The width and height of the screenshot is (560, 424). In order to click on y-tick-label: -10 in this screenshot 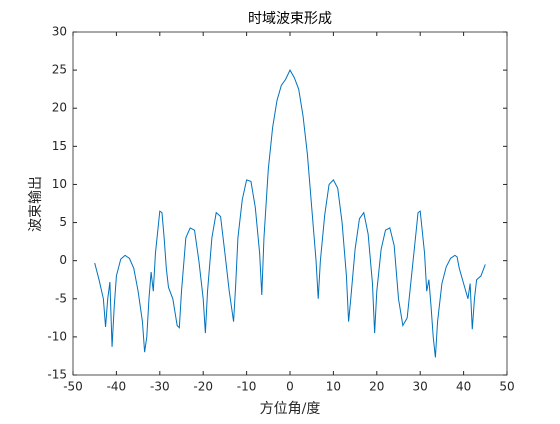, I will do `click(57, 336)`.